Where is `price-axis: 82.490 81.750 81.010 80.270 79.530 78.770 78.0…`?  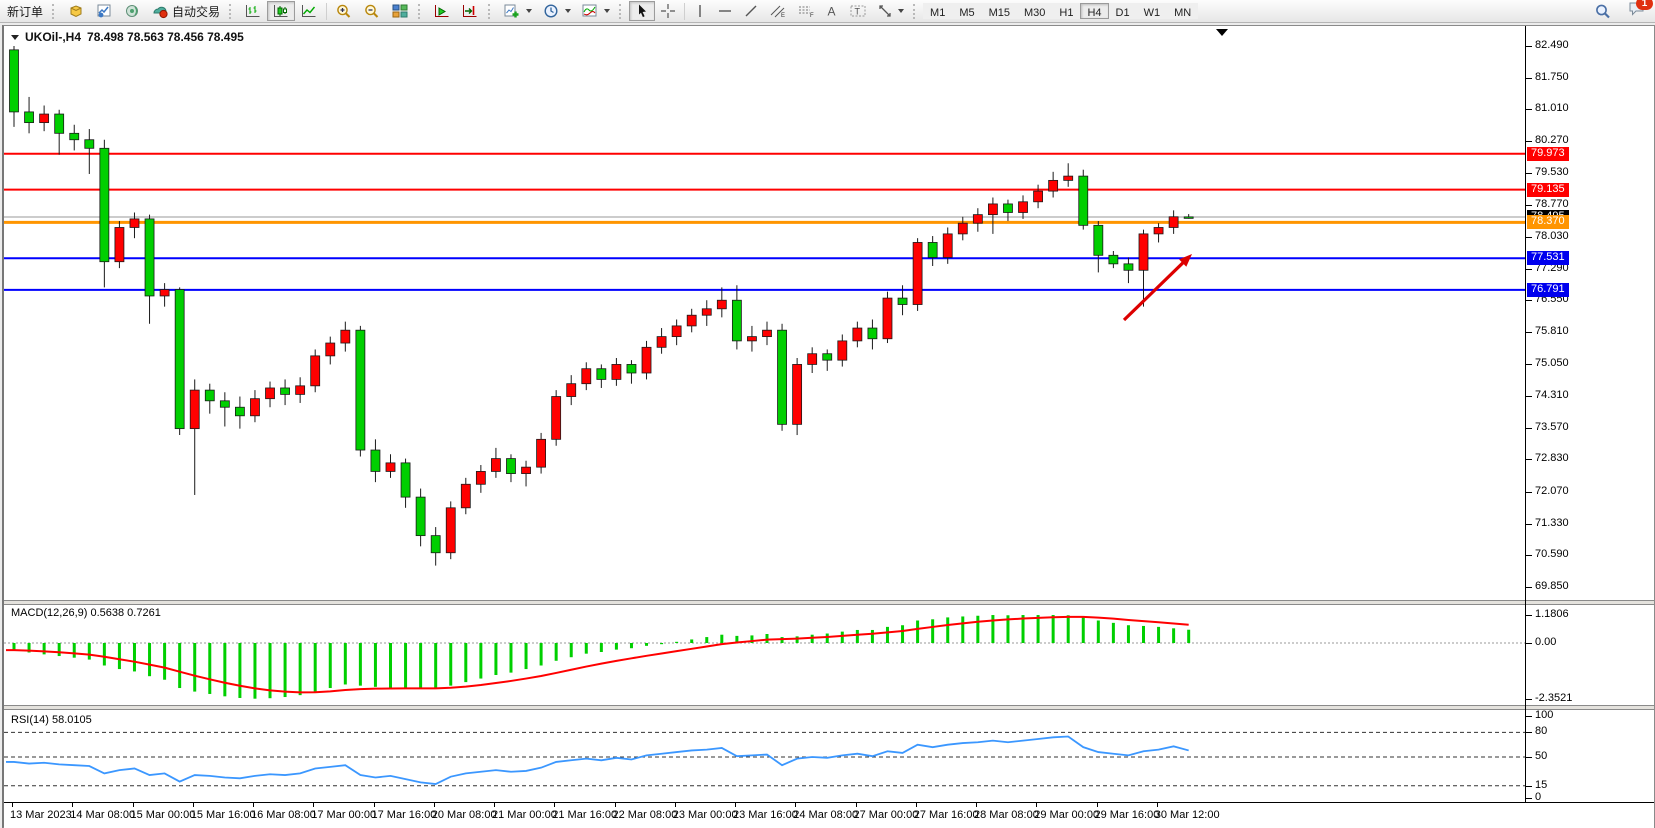
price-axis: 82.490 81.750 81.010 80.270 79.530 78.770 78.0… is located at coordinates (1589, 414).